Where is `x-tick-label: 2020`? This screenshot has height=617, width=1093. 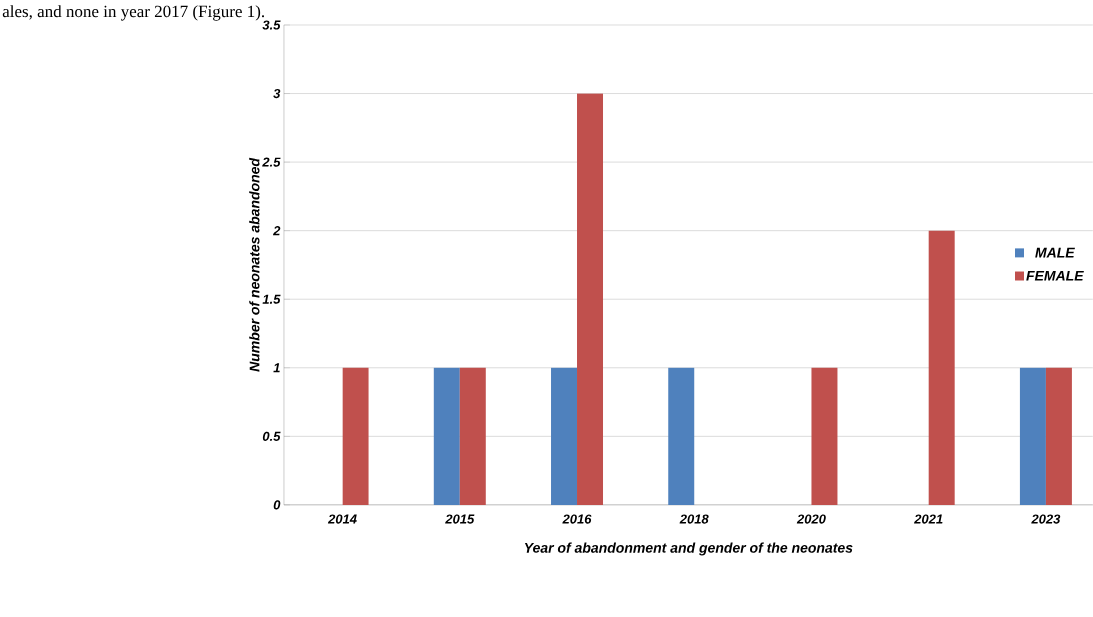 x-tick-label: 2020 is located at coordinates (811, 519).